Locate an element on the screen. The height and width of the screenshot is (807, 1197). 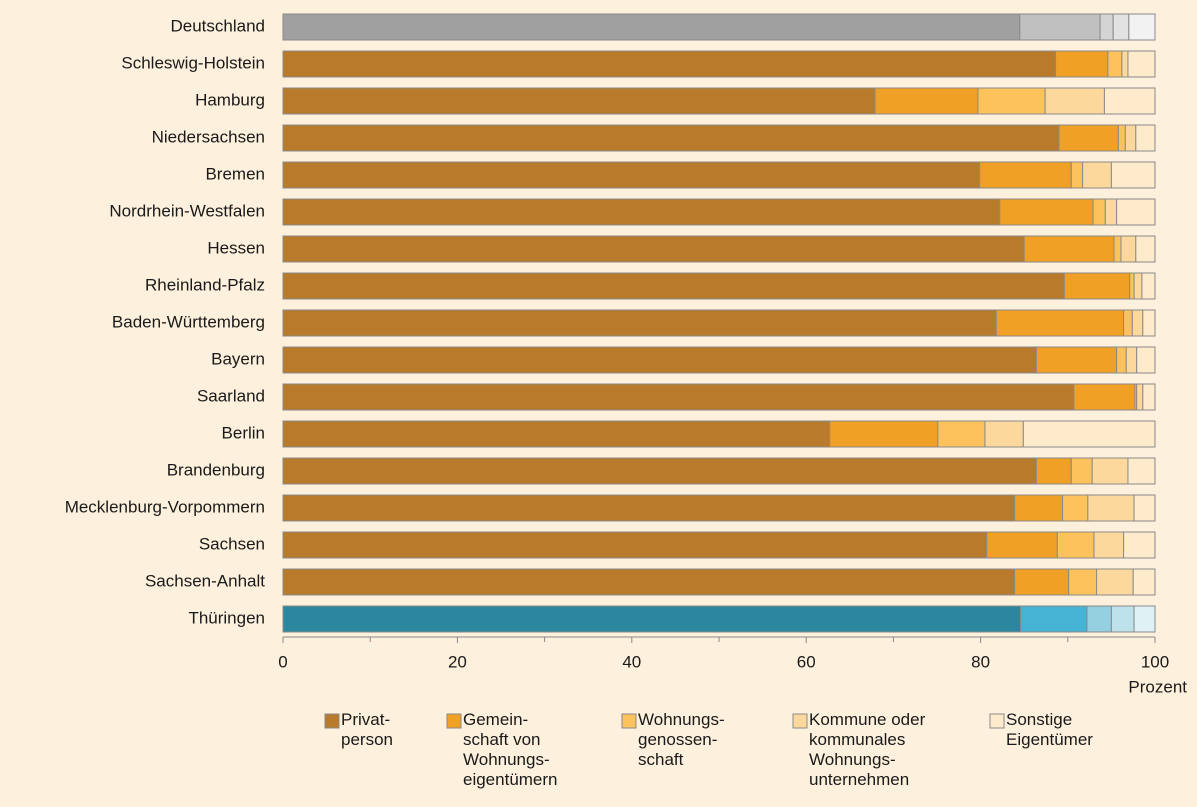
y-tick-label: Deutschland is located at coordinates (217, 25).